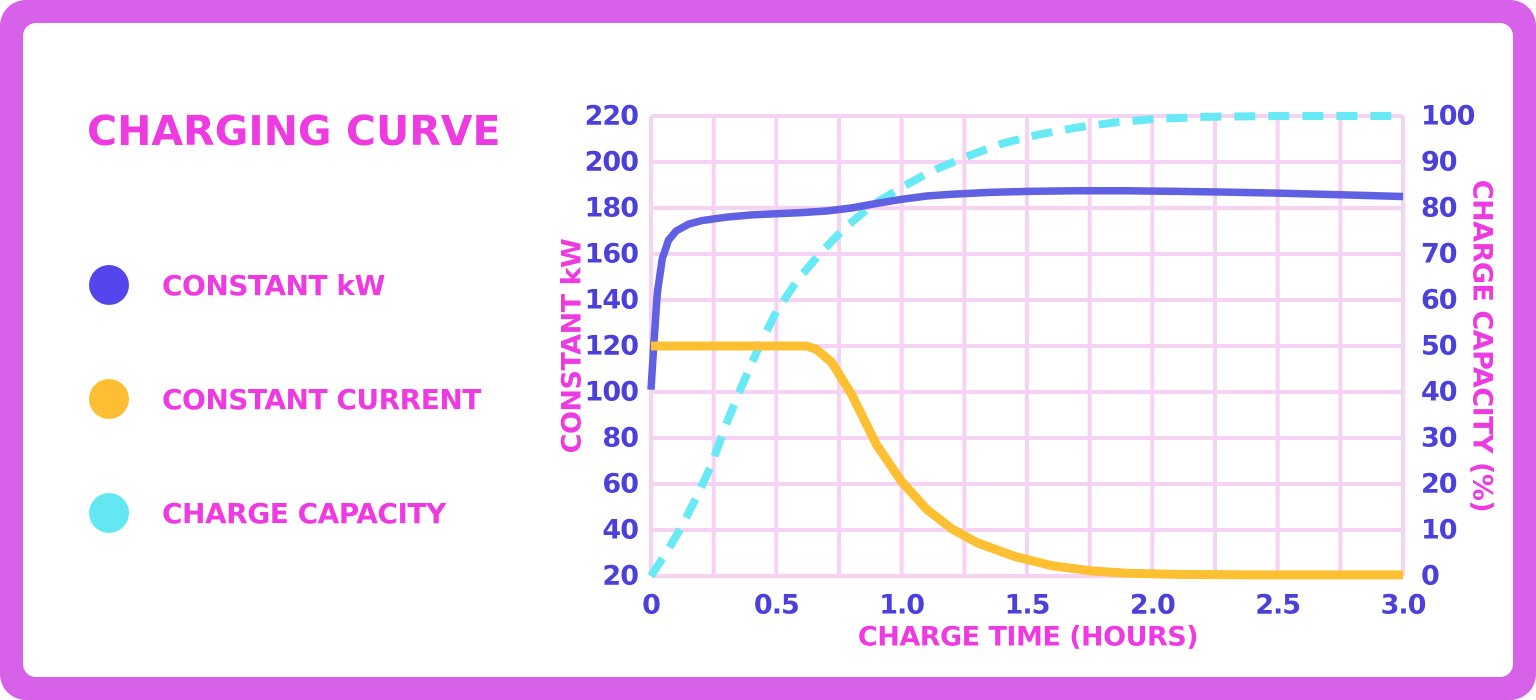 This screenshot has height=700, width=1536. Describe the element at coordinates (620, 530) in the screenshot. I see `y-left-tick: 40` at that location.